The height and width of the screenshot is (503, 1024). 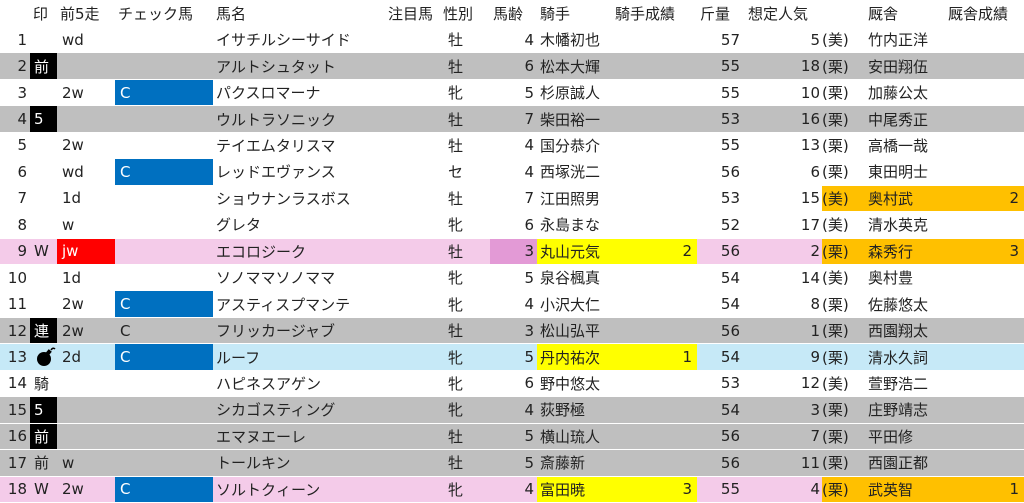 What do you see at coordinates (512, 277) in the screenshot?
I see `table-row: 10 1d ソノママソノママ 牝 5 泉谷楓真 54 14 (美) 奥村豊` at bounding box center [512, 277].